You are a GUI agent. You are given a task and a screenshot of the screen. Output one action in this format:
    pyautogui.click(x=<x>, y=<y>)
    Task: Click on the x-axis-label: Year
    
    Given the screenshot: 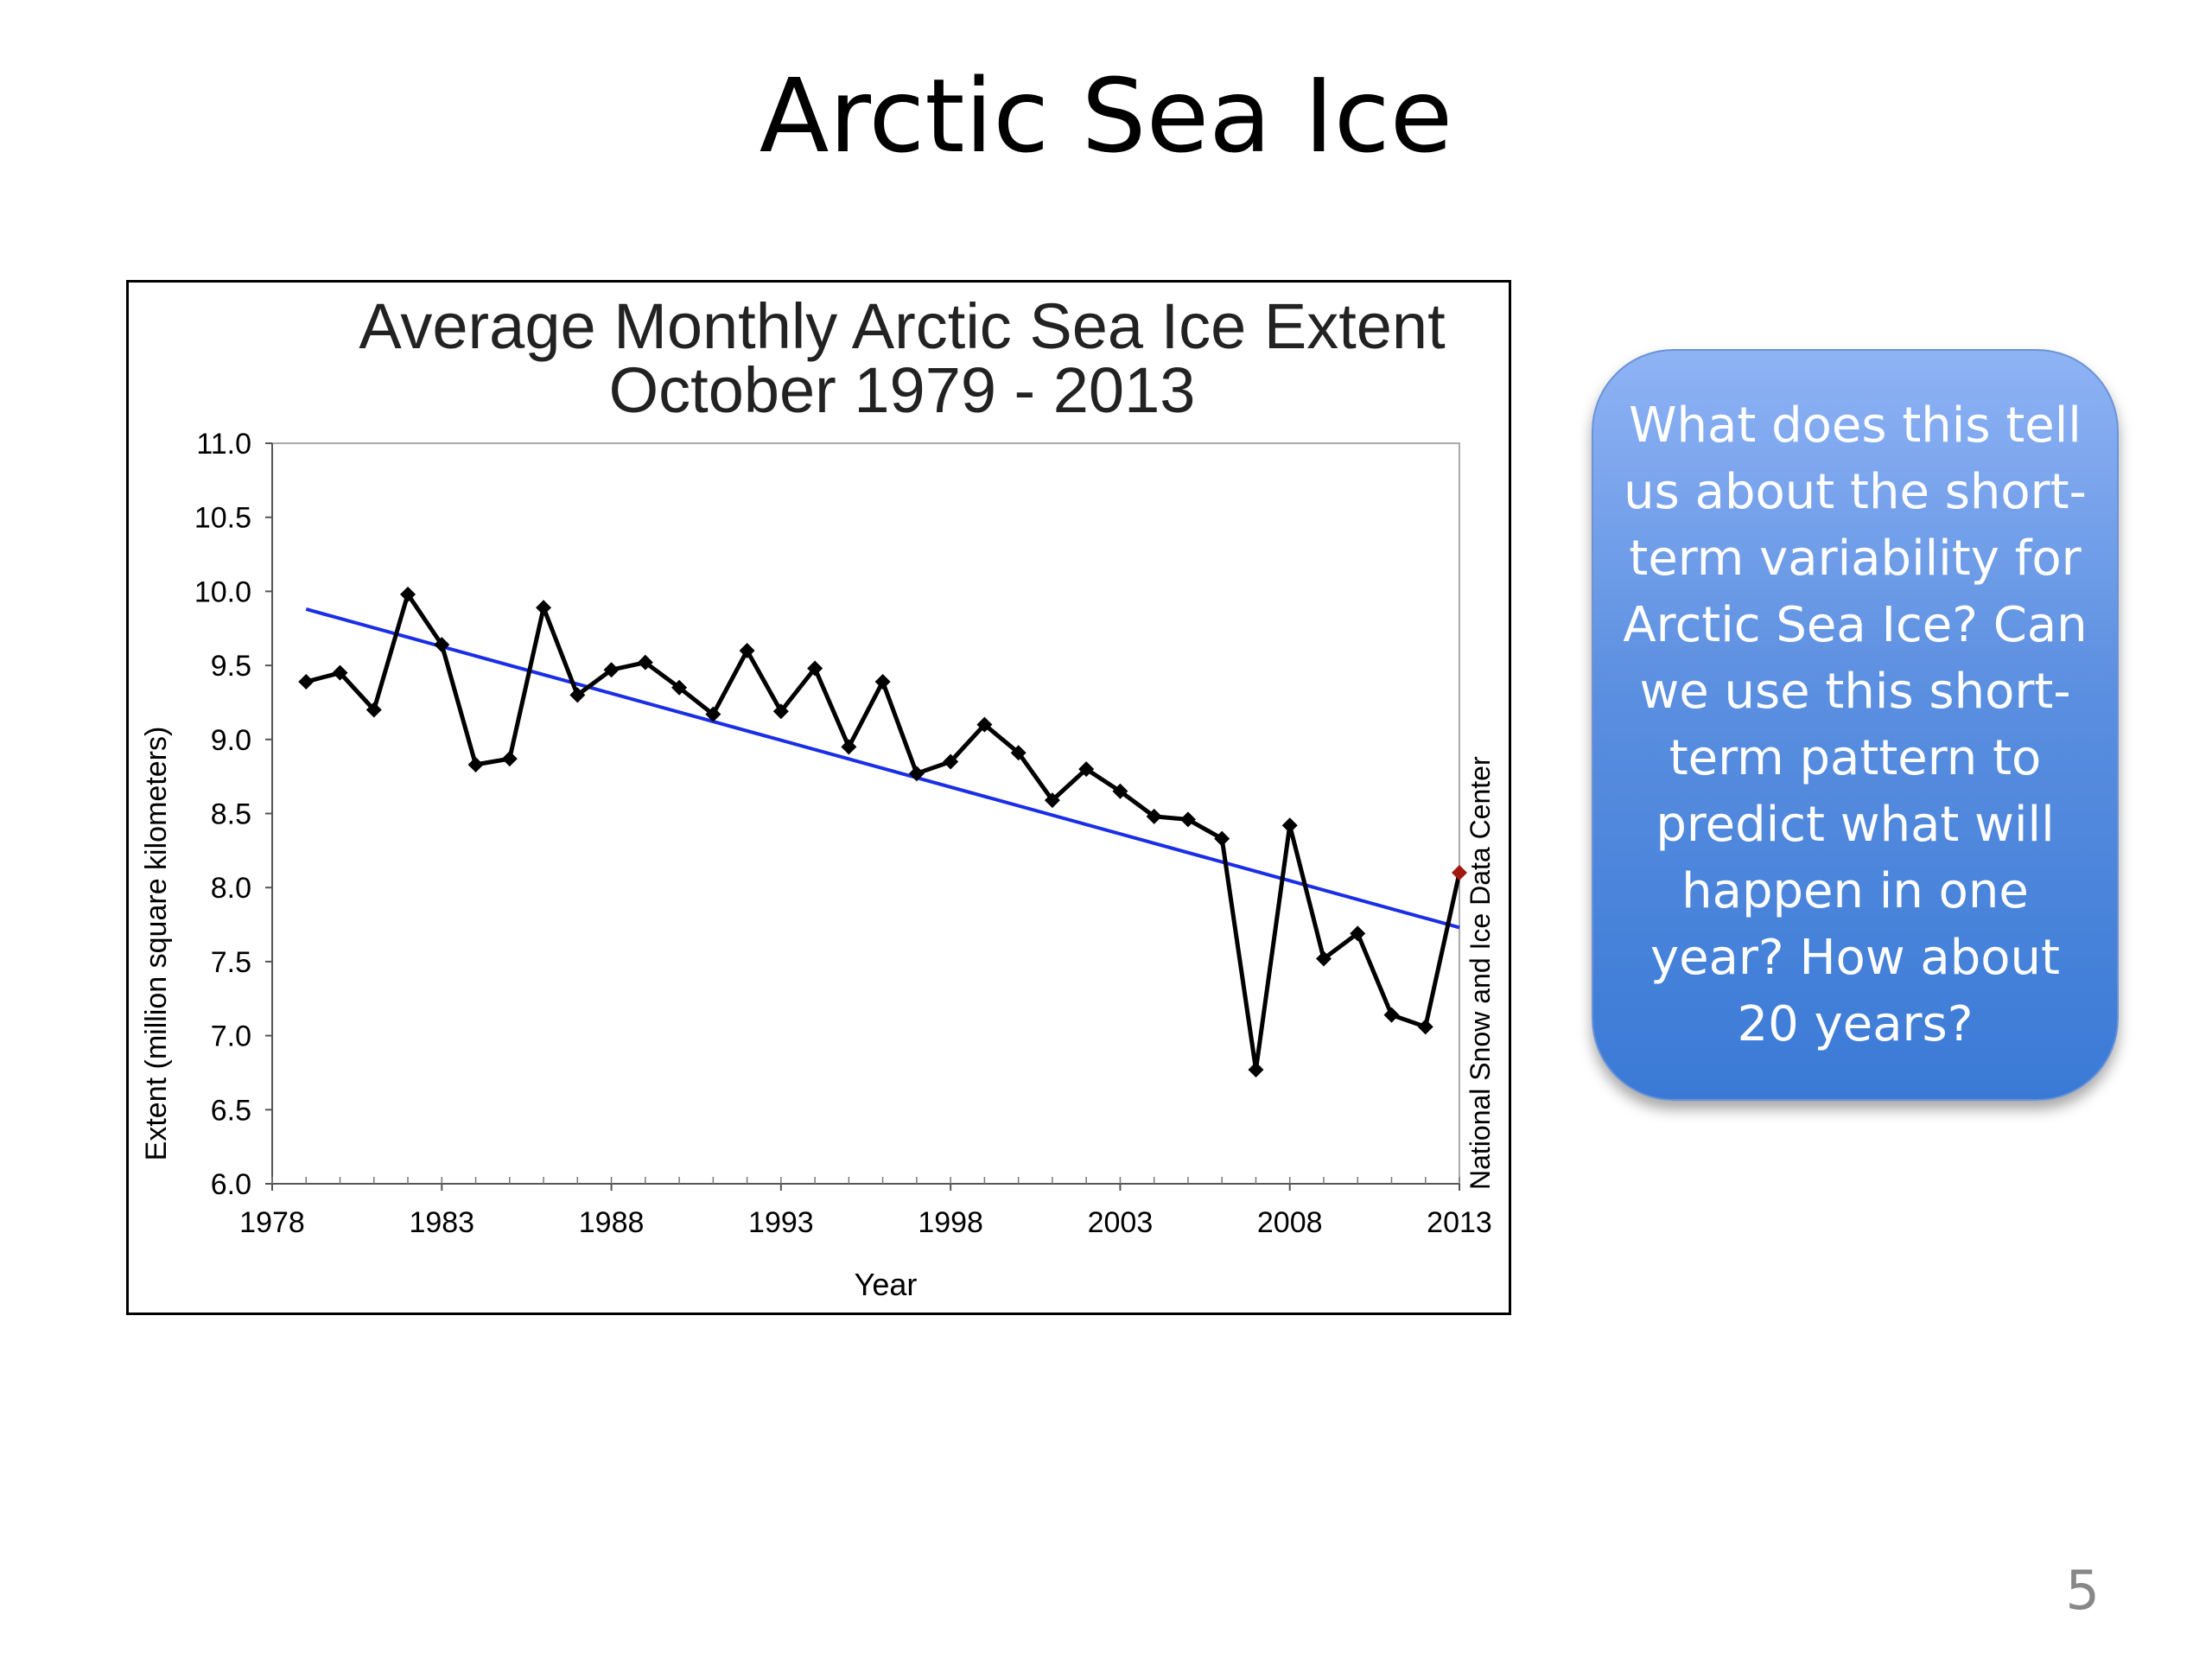 What is the action you would take?
    pyautogui.click(x=886, y=1284)
    